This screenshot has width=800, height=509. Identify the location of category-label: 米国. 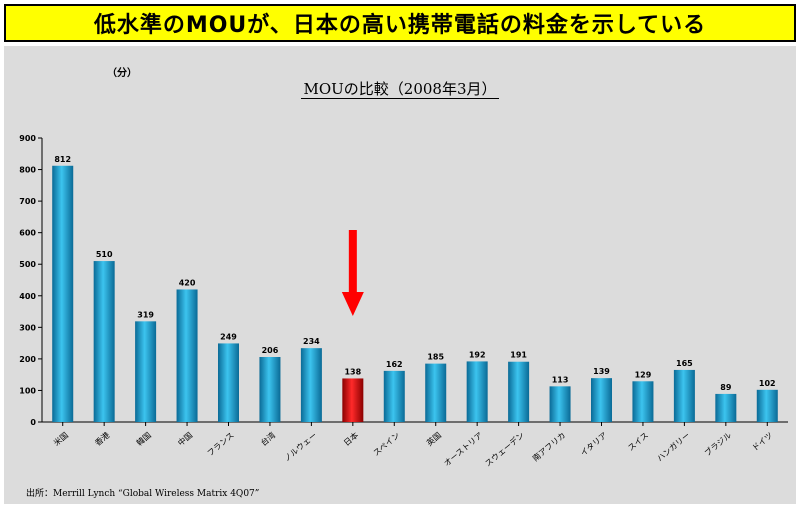
(60, 439).